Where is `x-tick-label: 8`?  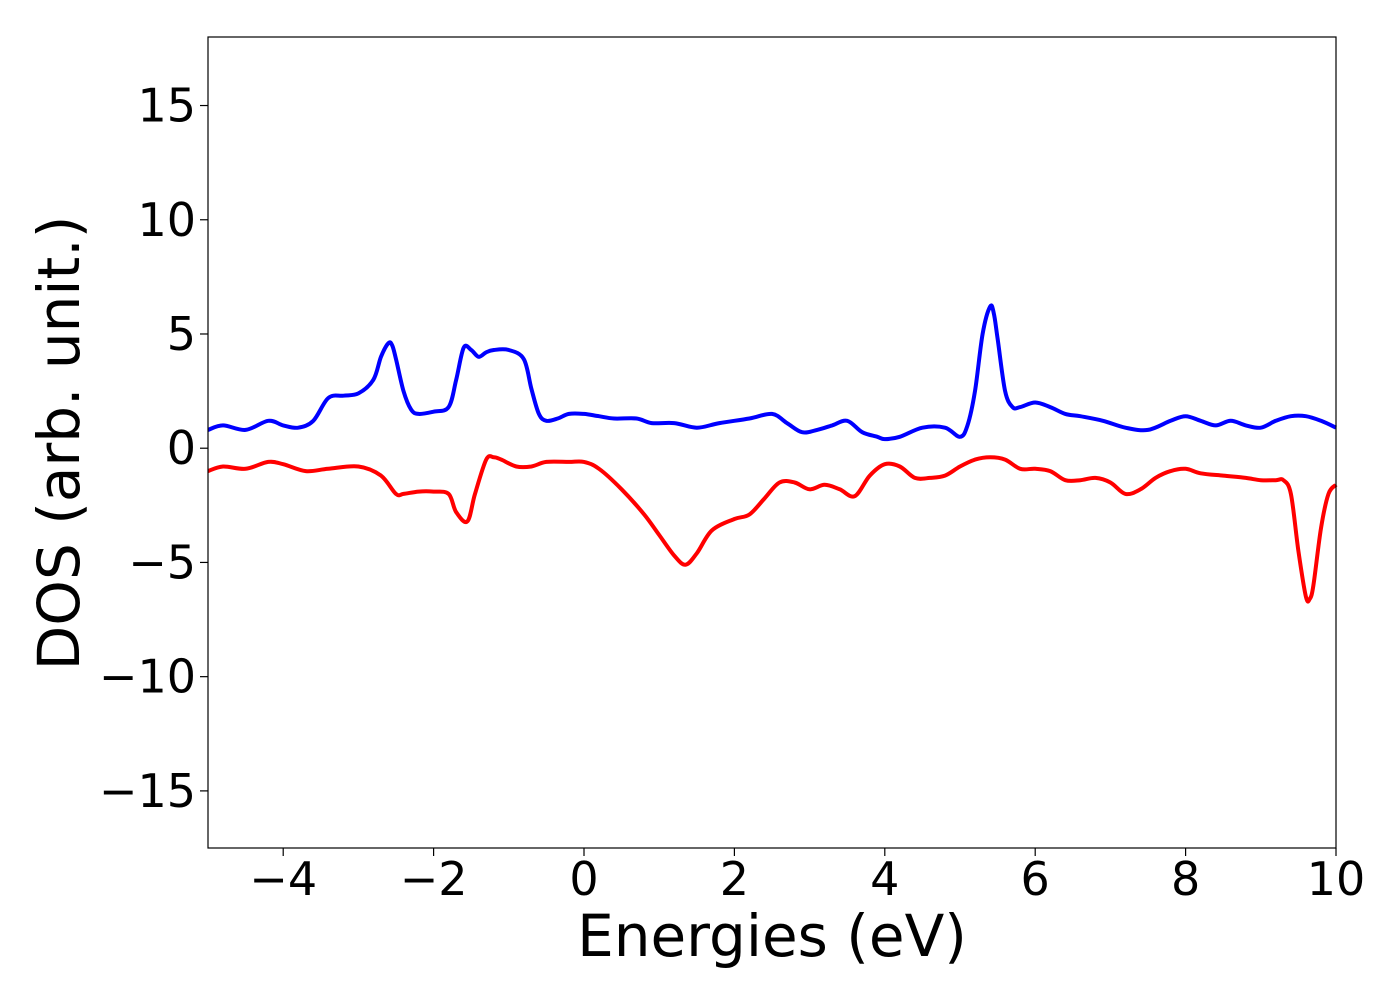
x-tick-label: 8 is located at coordinates (1185, 879).